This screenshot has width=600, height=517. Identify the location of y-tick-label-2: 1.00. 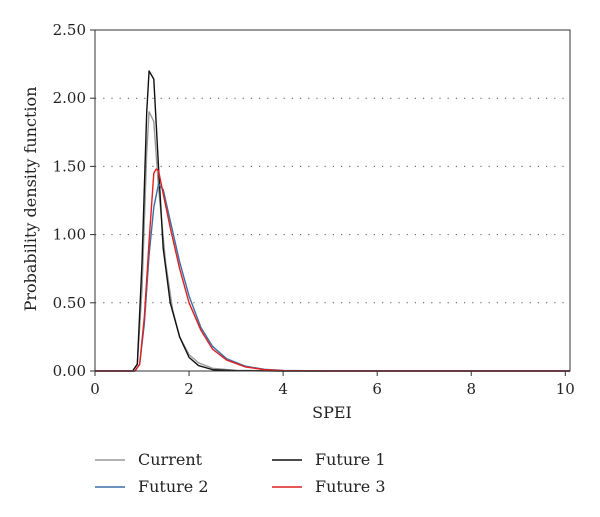
(69, 235).